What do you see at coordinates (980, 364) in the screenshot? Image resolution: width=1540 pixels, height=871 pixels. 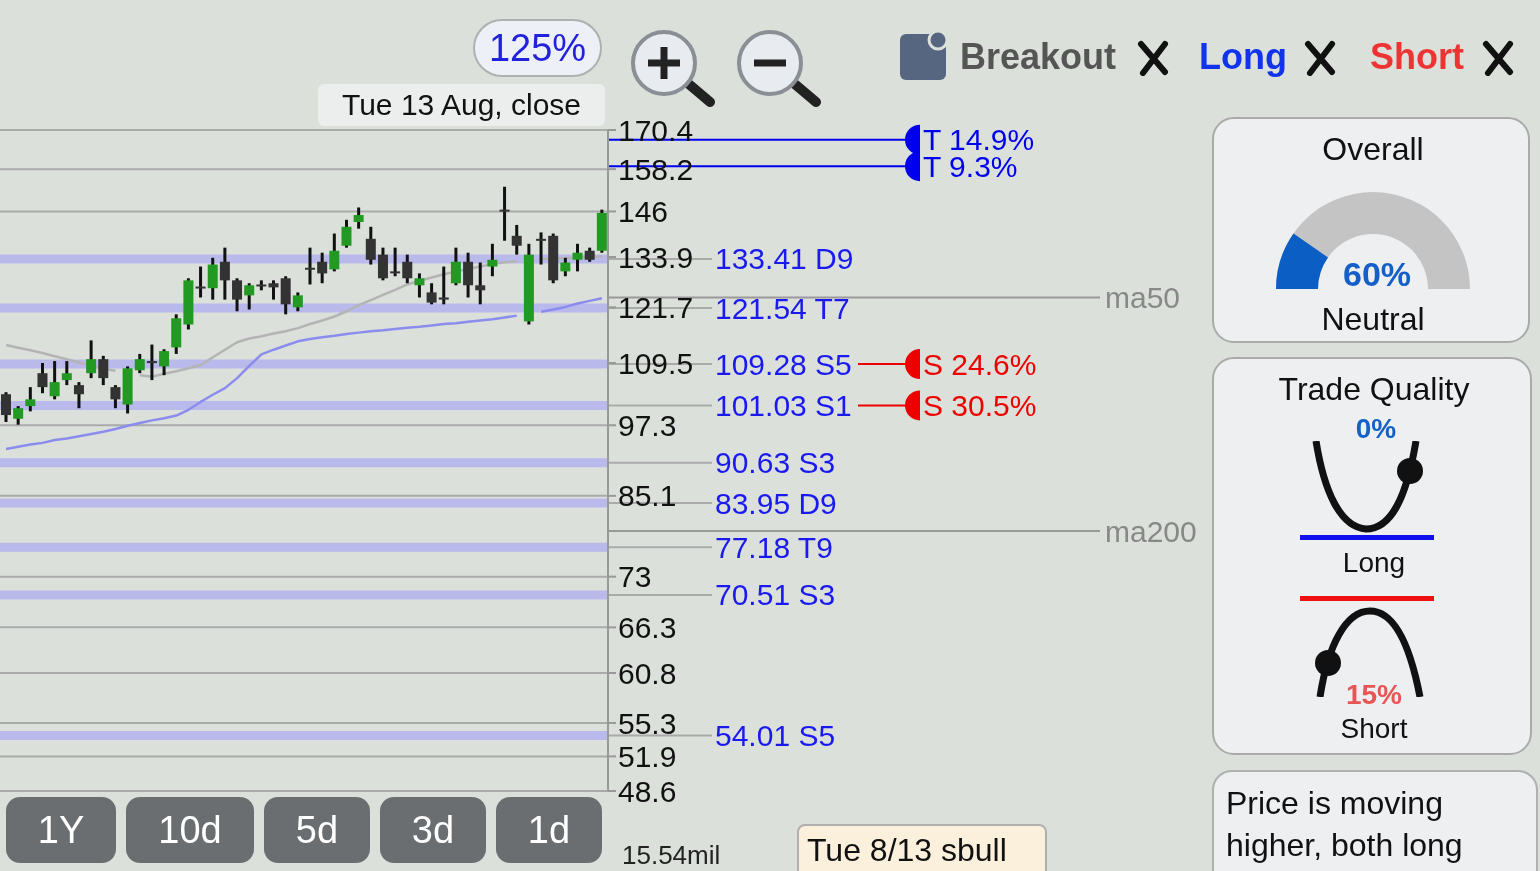 I see `ref-line-label: S 24.6%` at bounding box center [980, 364].